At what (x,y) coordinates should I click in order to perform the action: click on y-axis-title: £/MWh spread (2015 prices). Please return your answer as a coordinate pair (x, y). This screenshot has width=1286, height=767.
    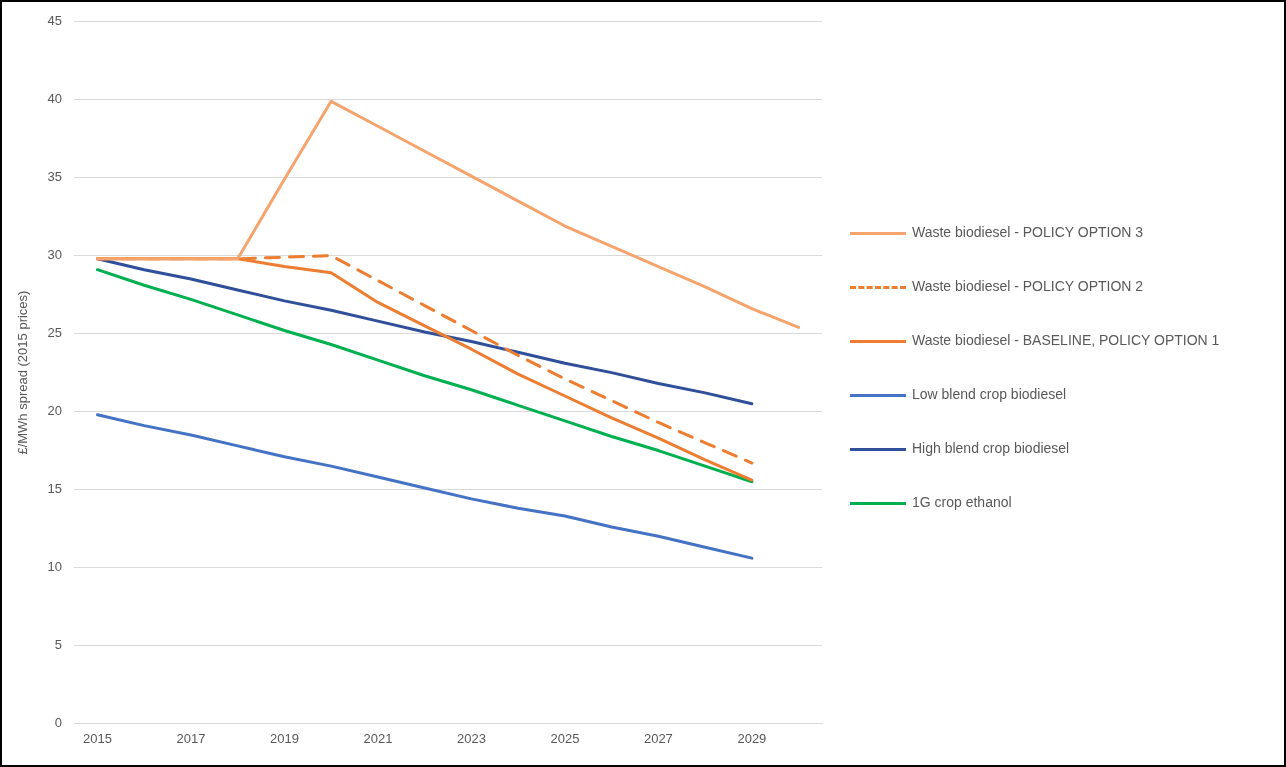
    Looking at the image, I should click on (23, 372).